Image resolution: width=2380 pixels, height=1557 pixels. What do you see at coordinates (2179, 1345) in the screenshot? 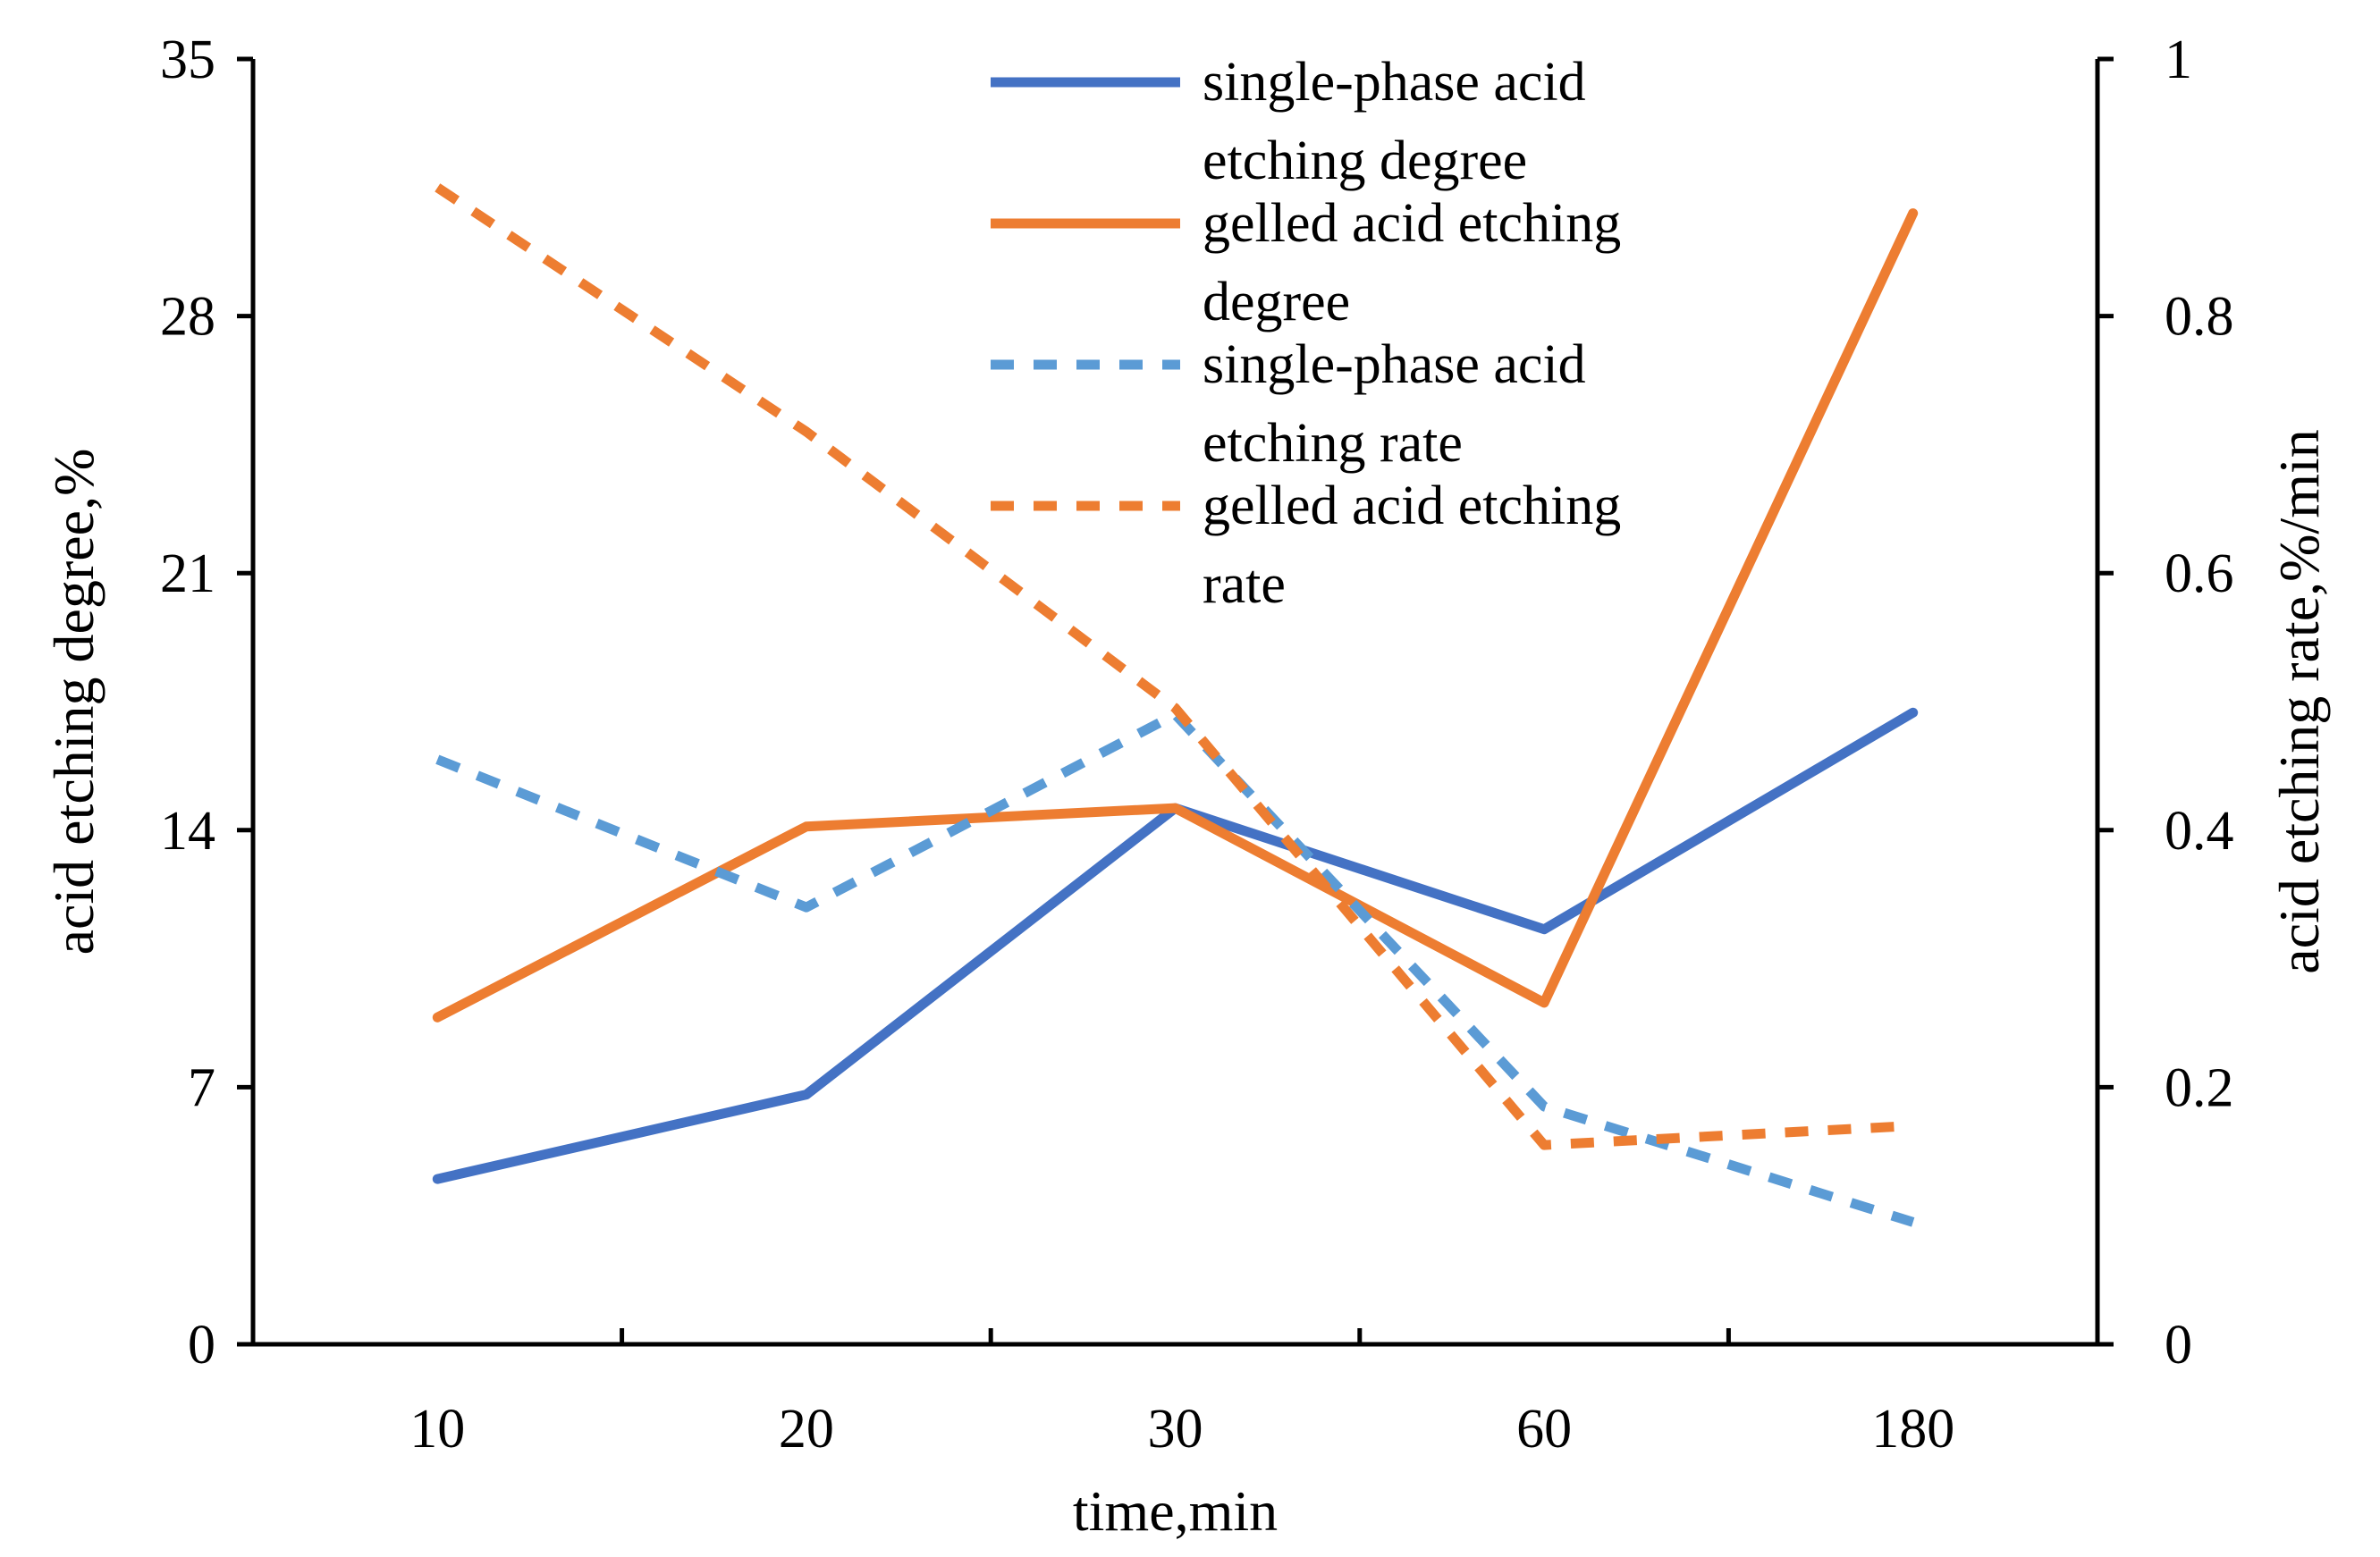
I see `y-tick-label-right: 0` at bounding box center [2179, 1345].